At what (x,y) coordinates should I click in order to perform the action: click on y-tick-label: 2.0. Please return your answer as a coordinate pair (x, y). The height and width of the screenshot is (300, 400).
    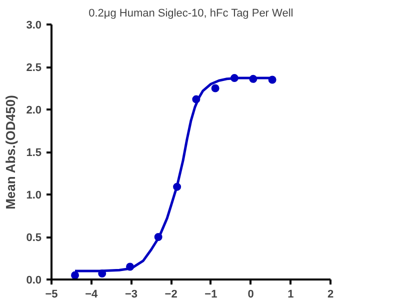
    Looking at the image, I should click on (34, 110).